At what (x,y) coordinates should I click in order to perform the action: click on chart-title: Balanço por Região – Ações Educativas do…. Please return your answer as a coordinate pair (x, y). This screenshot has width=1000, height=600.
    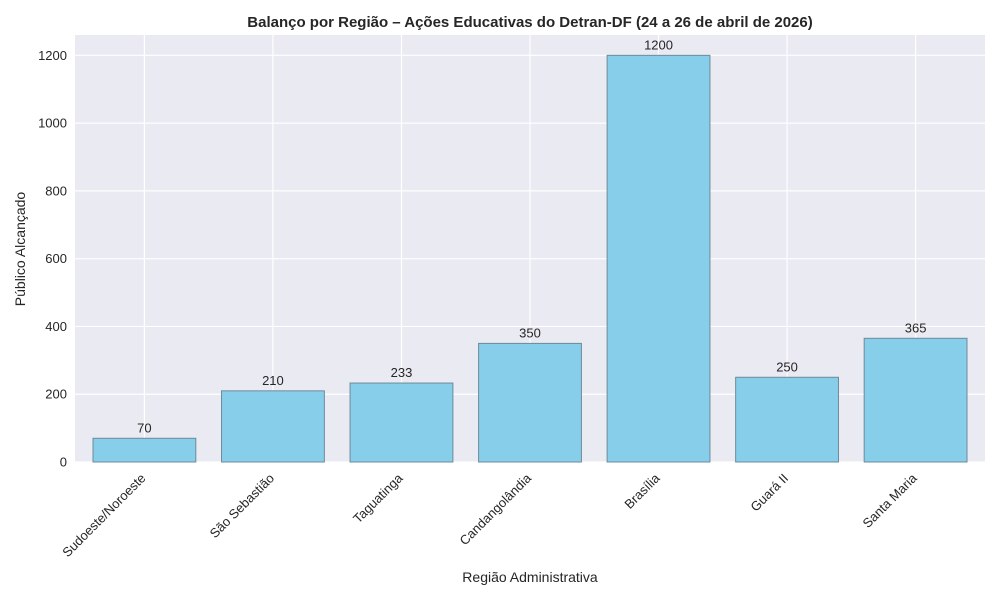
    Looking at the image, I should click on (529, 22).